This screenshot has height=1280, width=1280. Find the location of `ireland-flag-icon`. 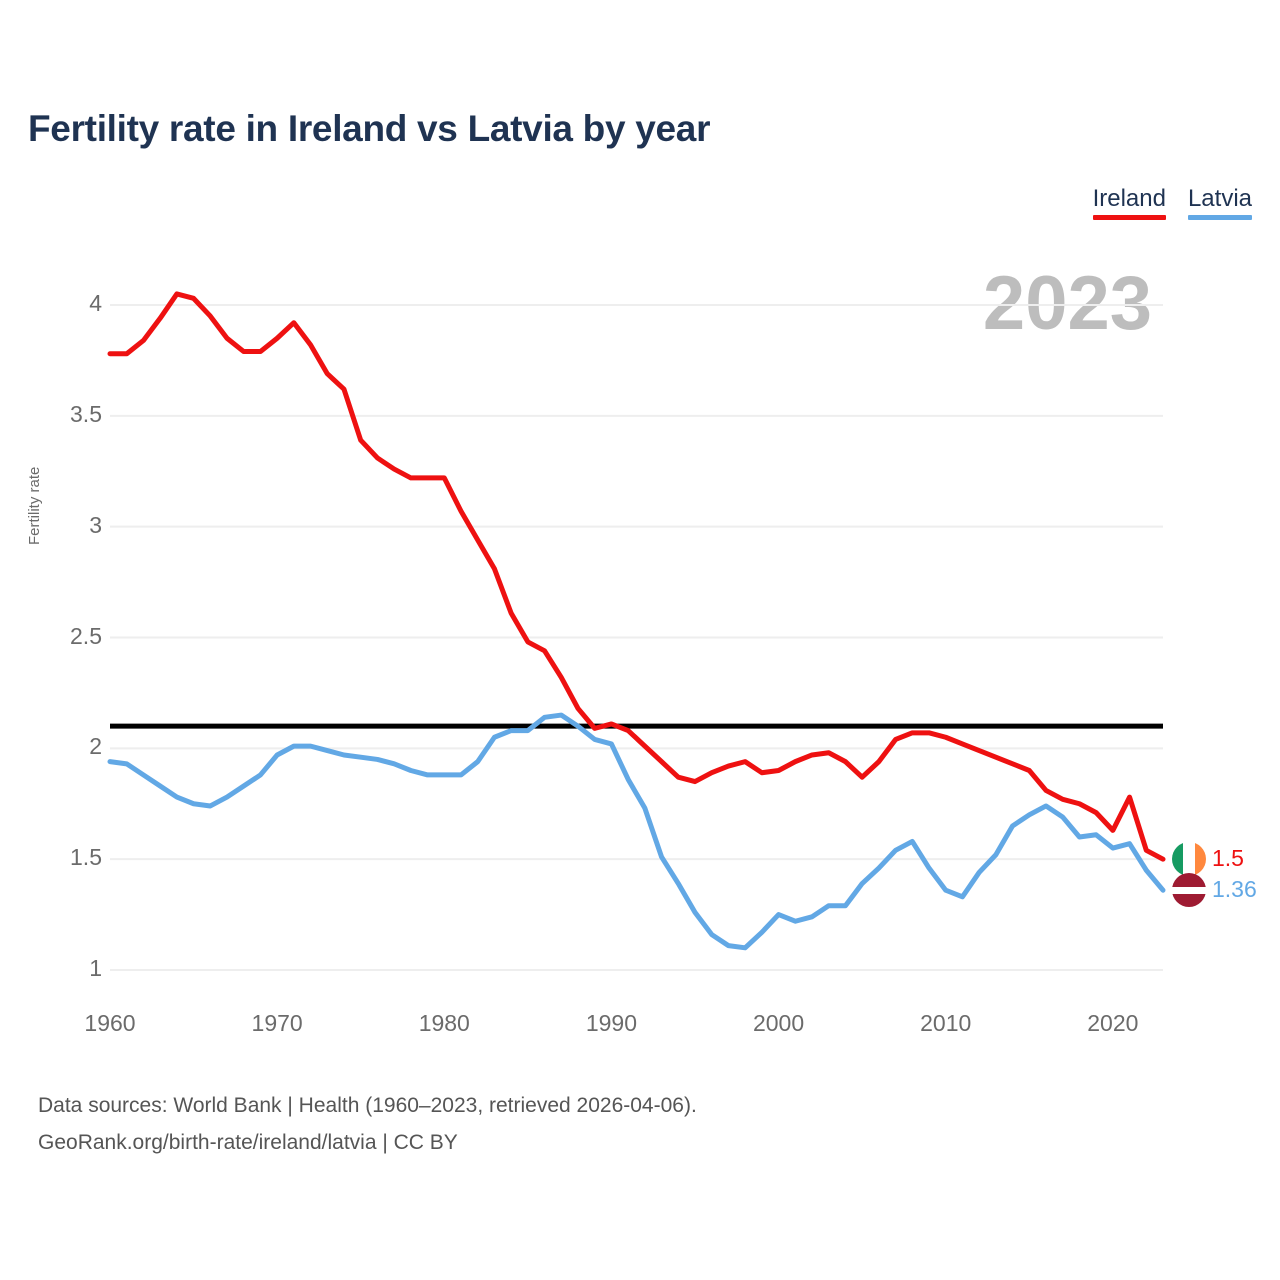

ireland-flag-icon is located at coordinates (1189, 859).